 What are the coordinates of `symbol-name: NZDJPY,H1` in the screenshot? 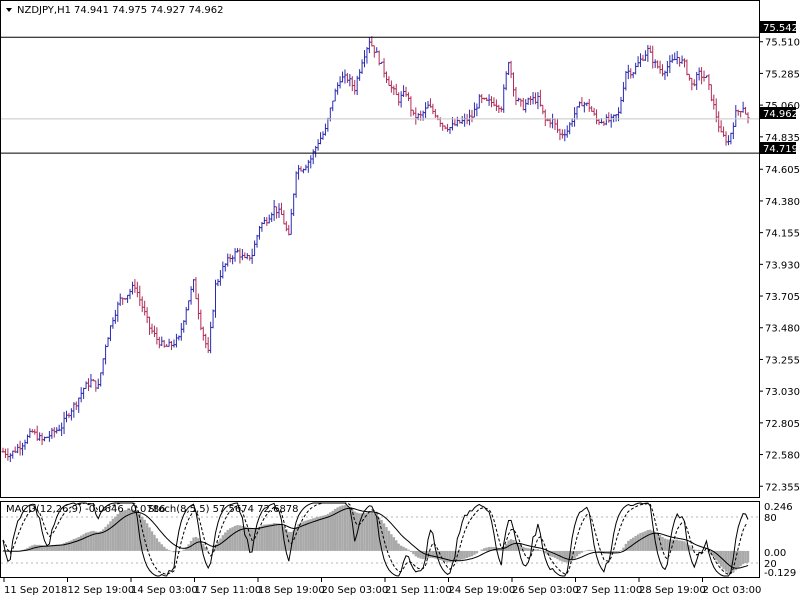 It's located at (44, 10).